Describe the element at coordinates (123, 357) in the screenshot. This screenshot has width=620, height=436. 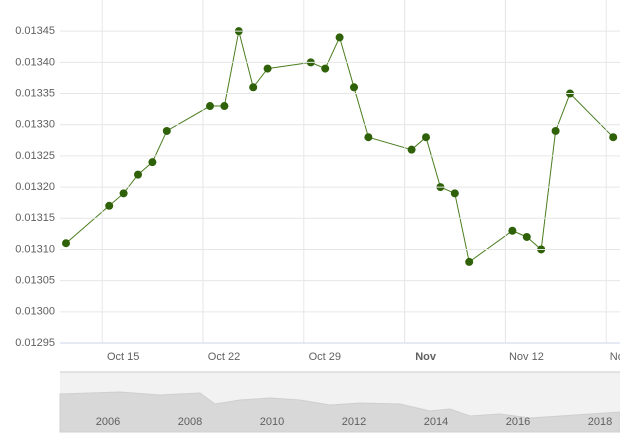
I see `x-tick-label: Oct 15` at that location.